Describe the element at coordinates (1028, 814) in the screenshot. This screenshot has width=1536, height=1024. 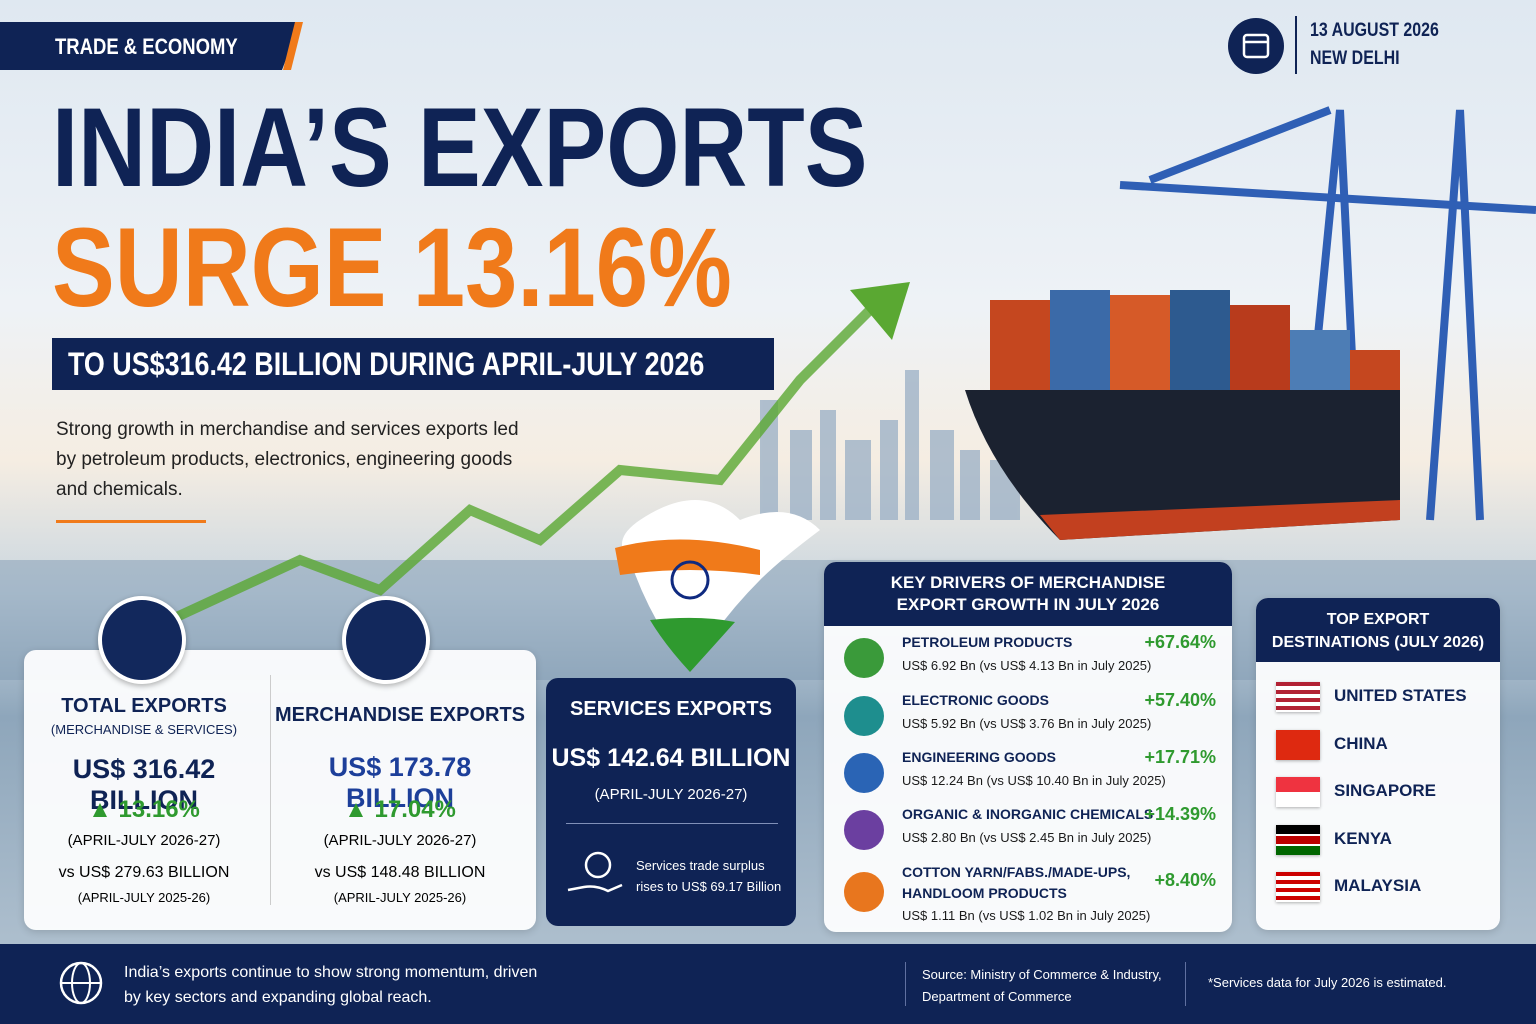
I see `driver-name: ORGANIC & INORGANIC CHEMICALS` at that location.